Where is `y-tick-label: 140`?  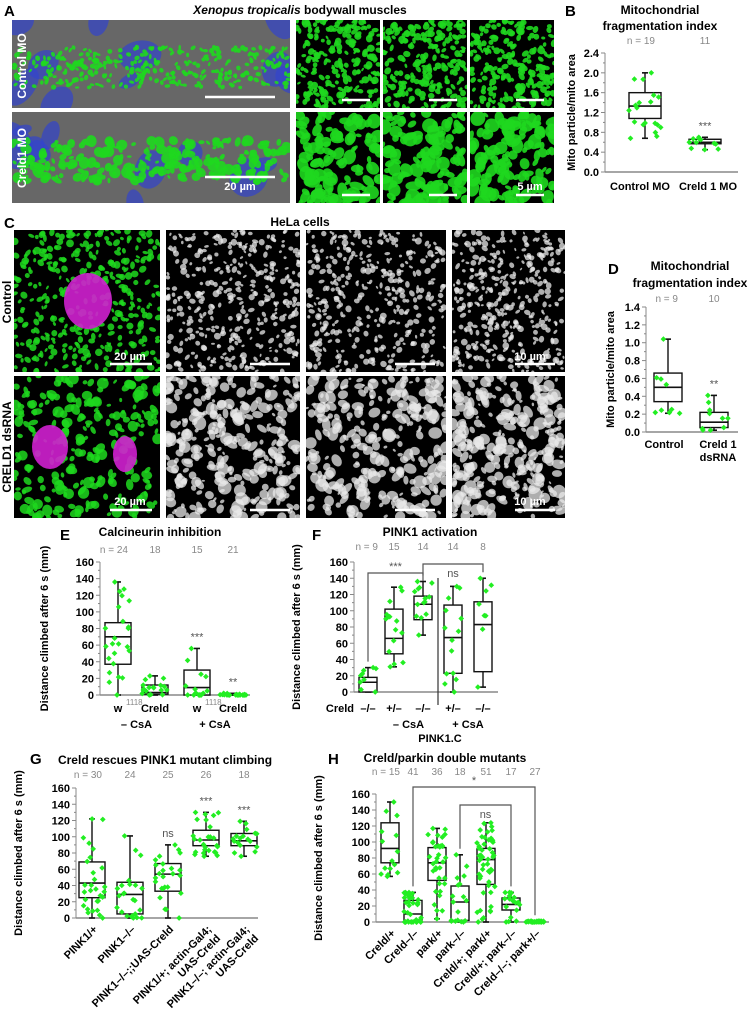 y-tick-label: 140 is located at coordinates (339, 579).